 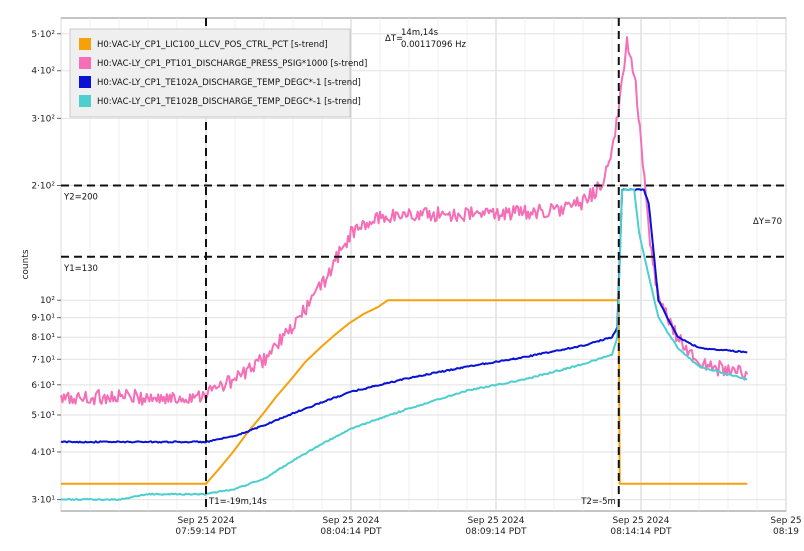 I want to click on x-tick-date: Sep 25, so click(x=785, y=521).